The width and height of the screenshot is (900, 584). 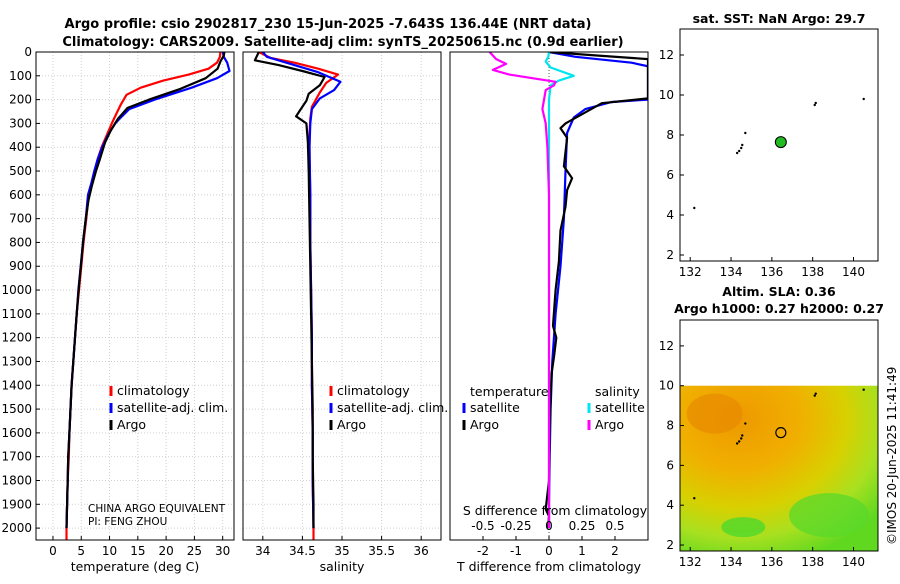 What do you see at coordinates (28, 52) in the screenshot?
I see `temperature-ytick-label: 0` at bounding box center [28, 52].